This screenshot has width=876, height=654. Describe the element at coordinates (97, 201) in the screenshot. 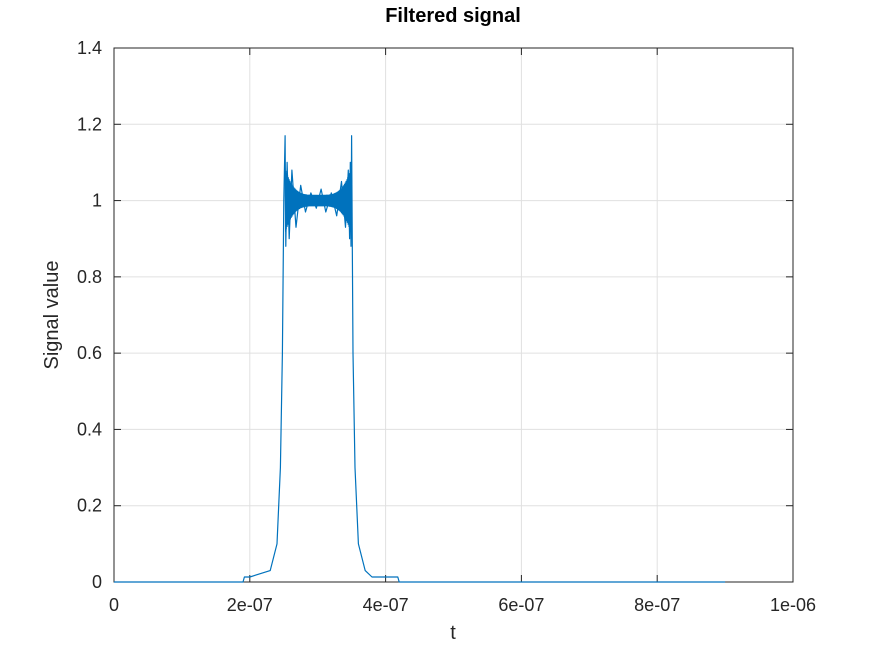

I see `y-tick-label: 1` at that location.